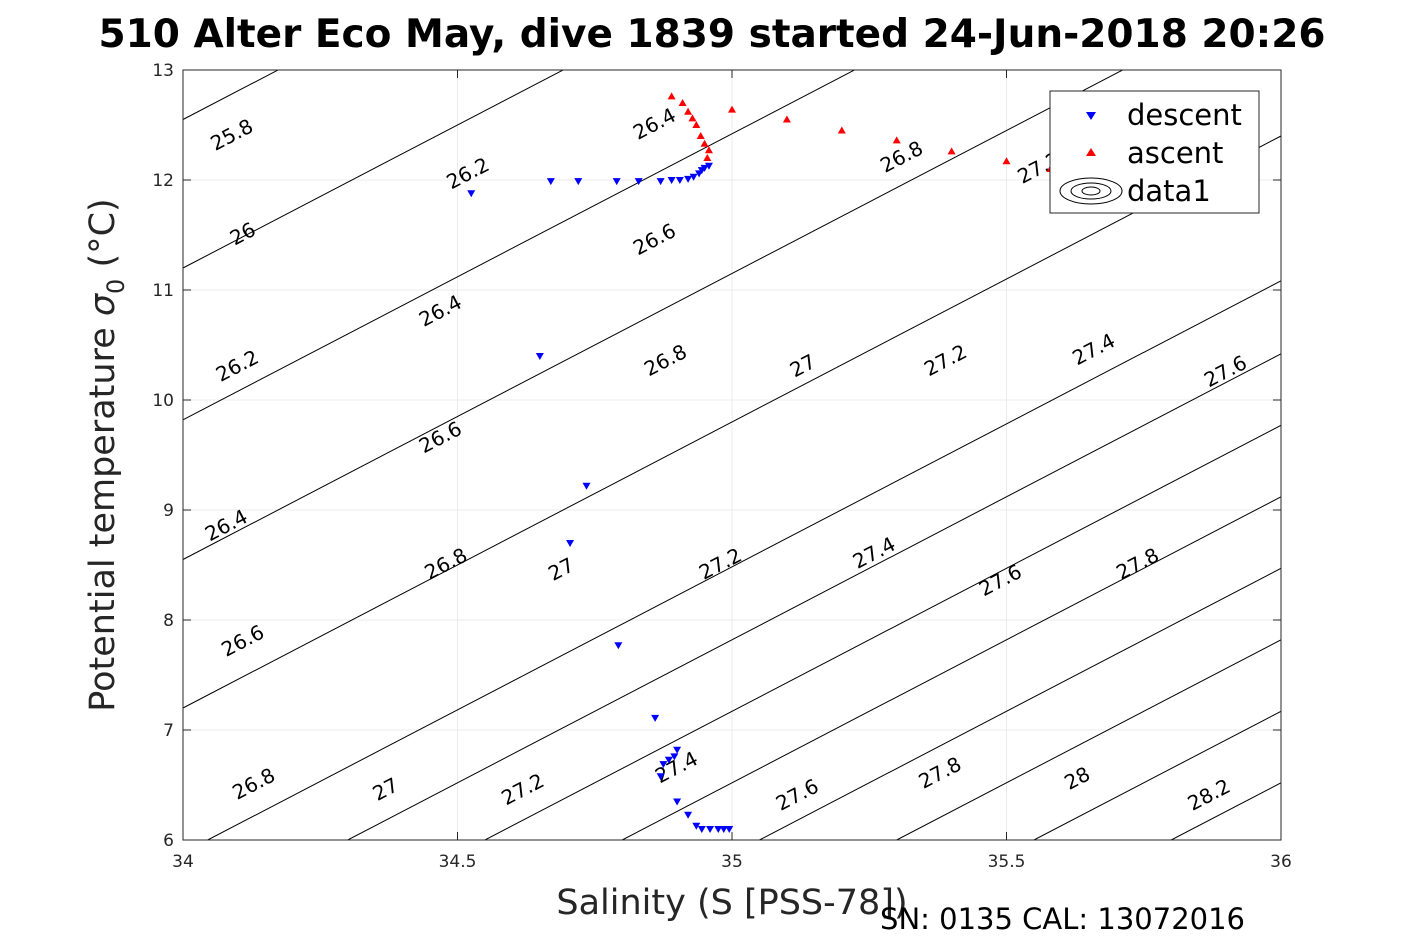  Describe the element at coordinates (168, 511) in the screenshot. I see `y-tick-label: 9` at that location.